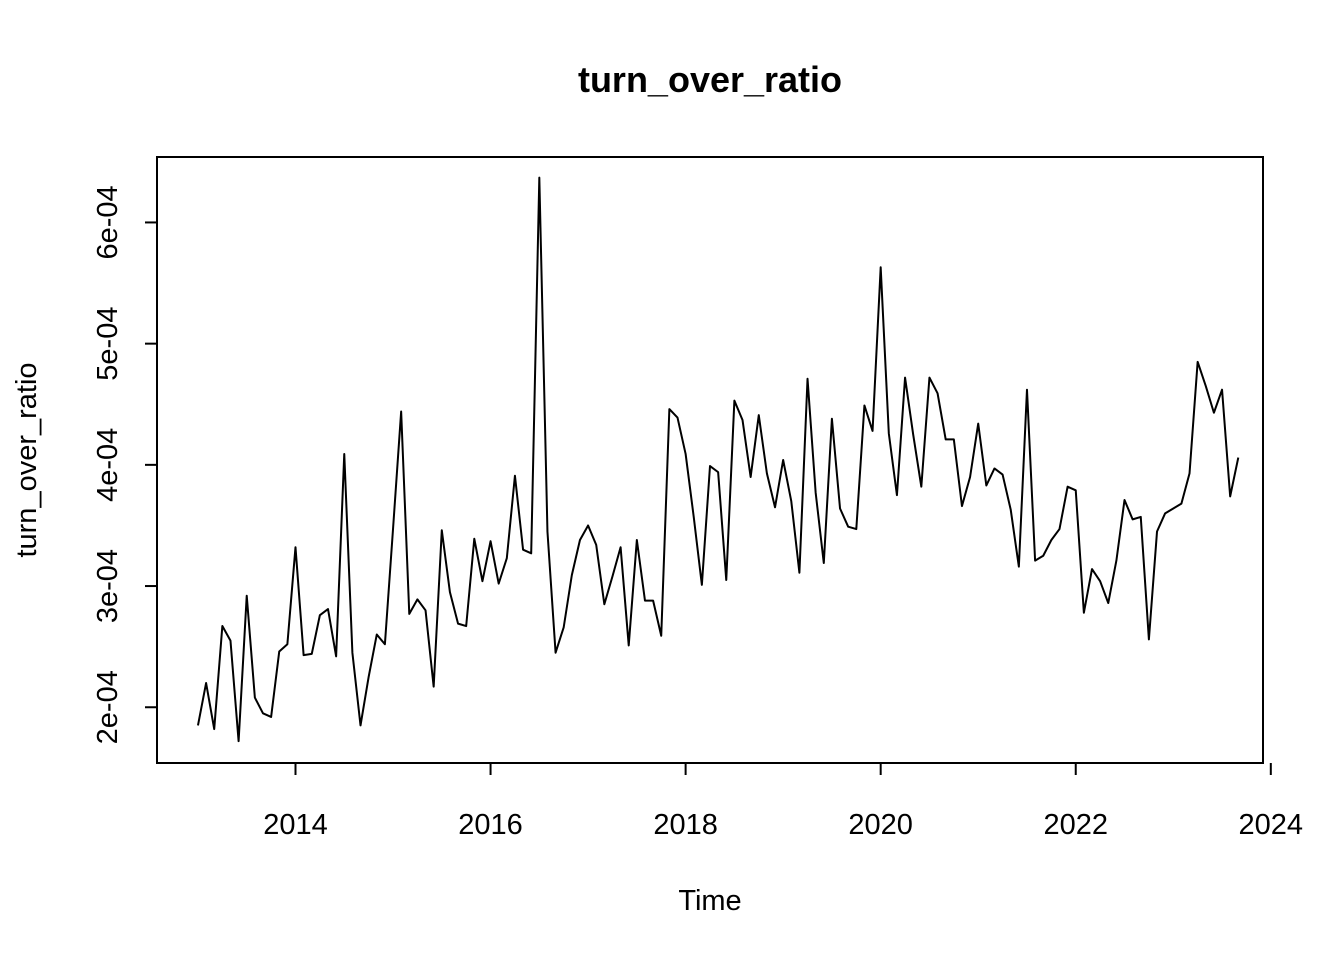  What do you see at coordinates (1271, 825) in the screenshot?
I see `x-tick-label: 2024` at bounding box center [1271, 825].